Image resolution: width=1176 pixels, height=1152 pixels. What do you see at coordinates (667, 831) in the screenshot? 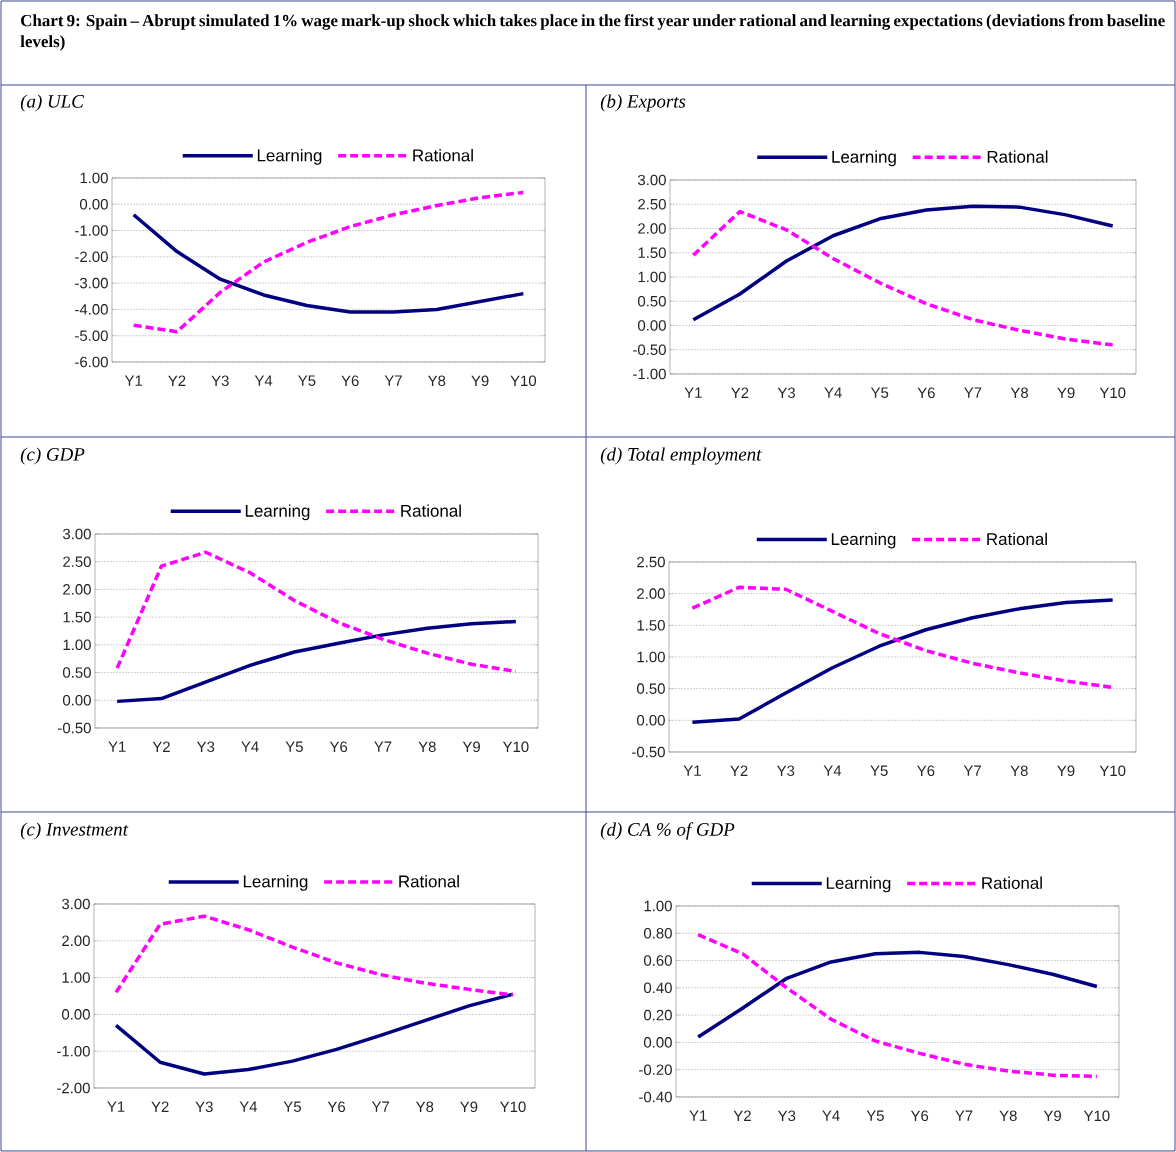
I see `chart-title: (d) CA % of GDP` at bounding box center [667, 831].